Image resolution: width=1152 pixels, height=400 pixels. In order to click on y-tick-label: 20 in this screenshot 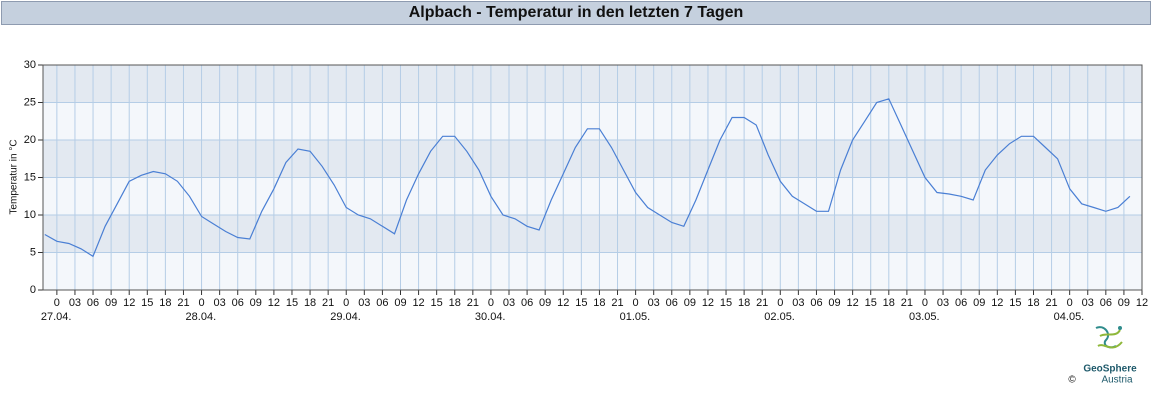, I will do `click(30, 140)`.